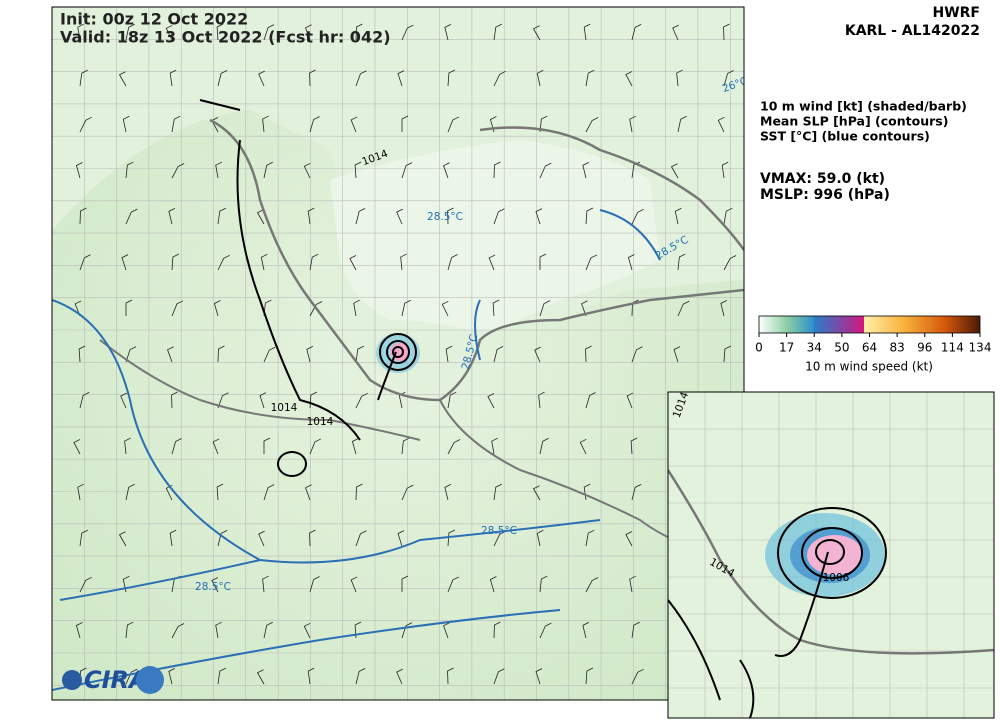 This screenshot has height=726, width=1000. What do you see at coordinates (445, 217) in the screenshot?
I see `contour-label: 28.5°C` at bounding box center [445, 217].